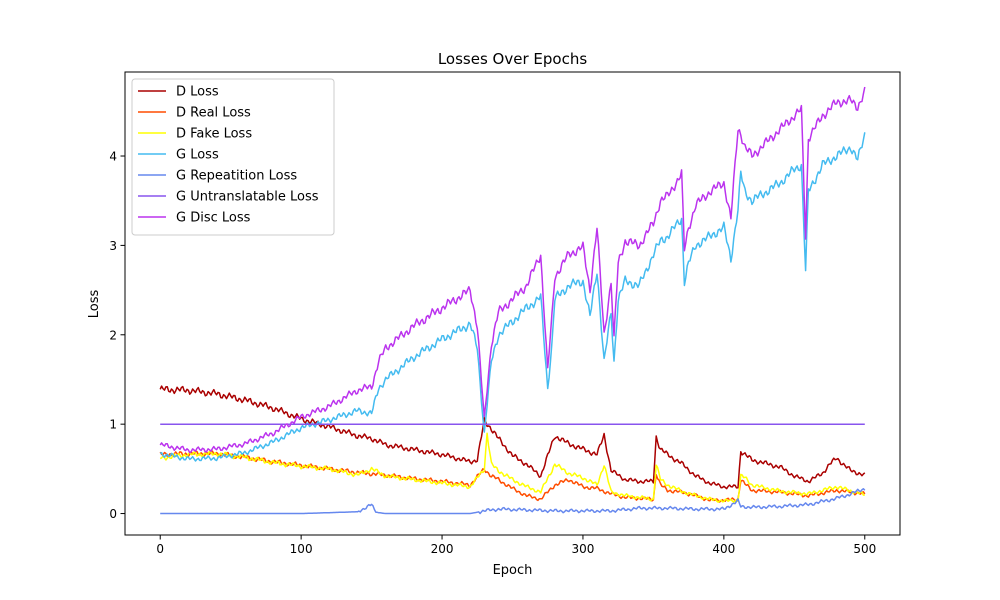 This screenshot has height=600, width=1000. I want to click on legend-label-1: D Real Loss, so click(213, 113).